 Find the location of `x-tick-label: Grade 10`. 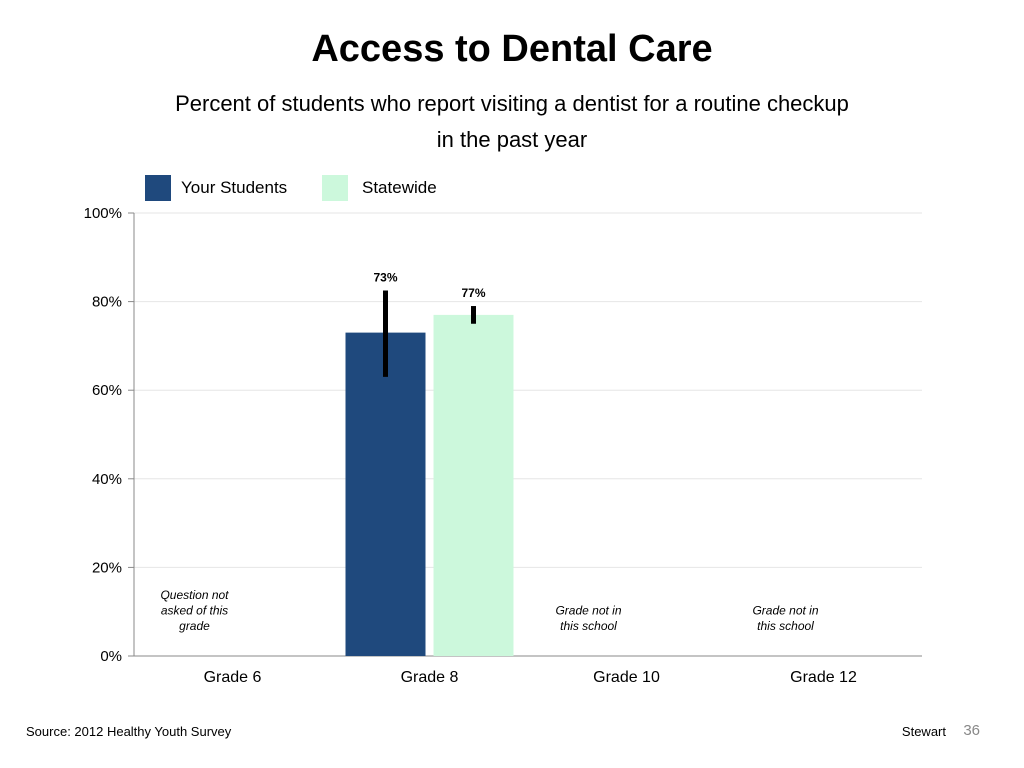

x-tick-label: Grade 10 is located at coordinates (626, 677).